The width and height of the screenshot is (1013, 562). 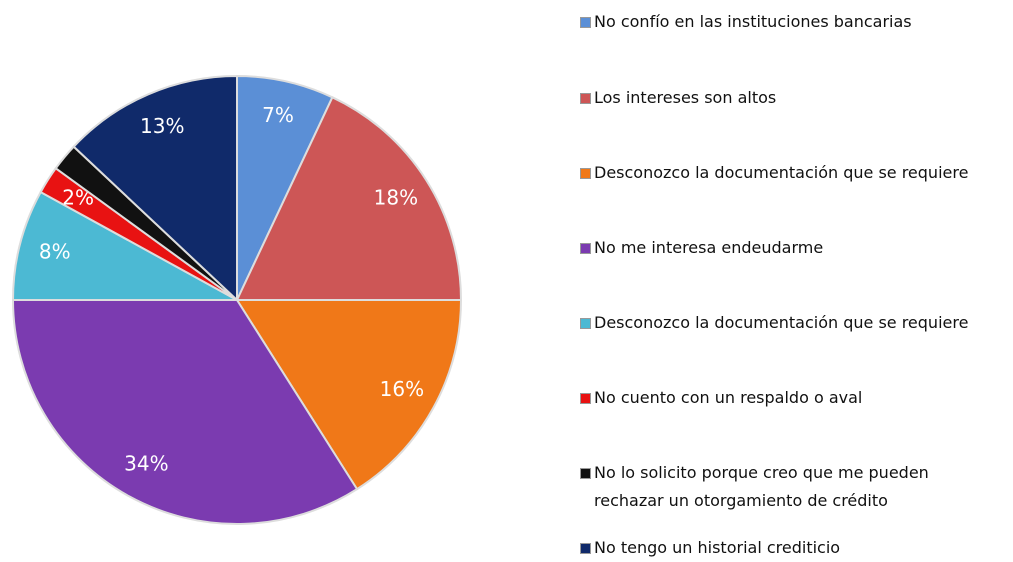 What do you see at coordinates (146, 463) in the screenshot?
I see `data-label: 34%` at bounding box center [146, 463].